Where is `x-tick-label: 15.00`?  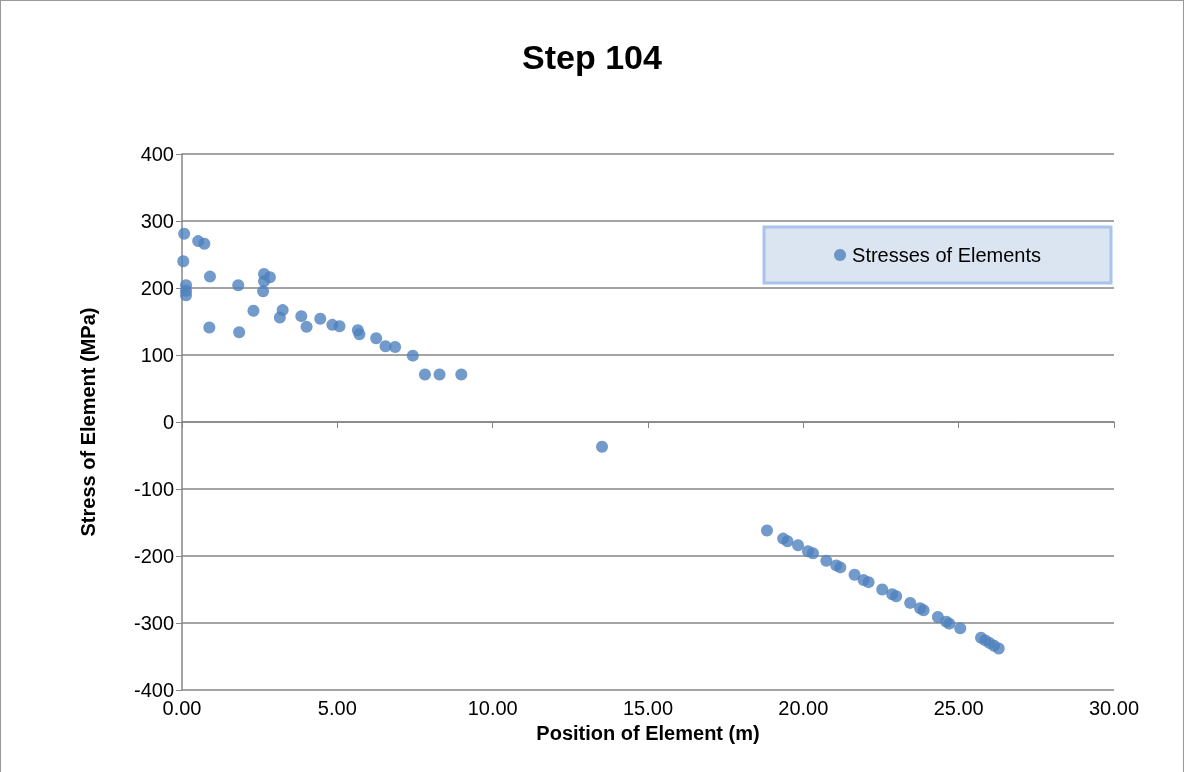
x-tick-label: 15.00 is located at coordinates (648, 708).